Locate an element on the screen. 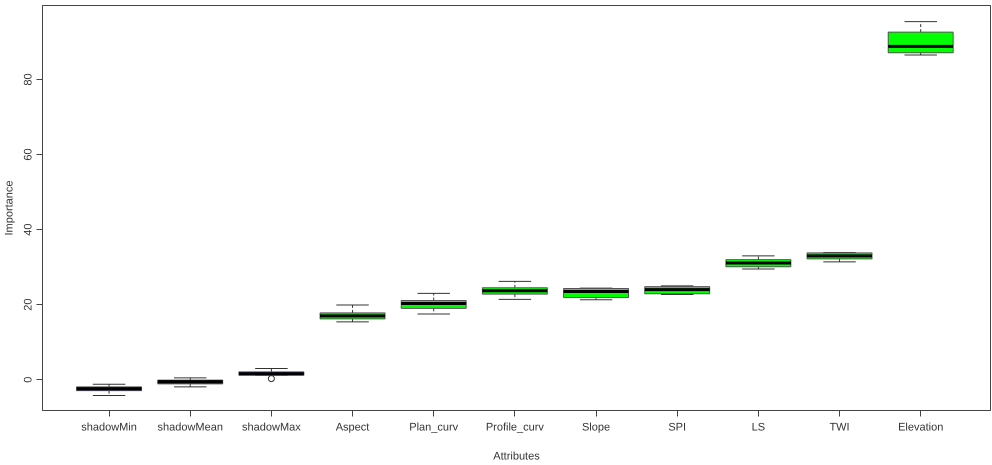  y-tick-label: 40 is located at coordinates (28, 229).